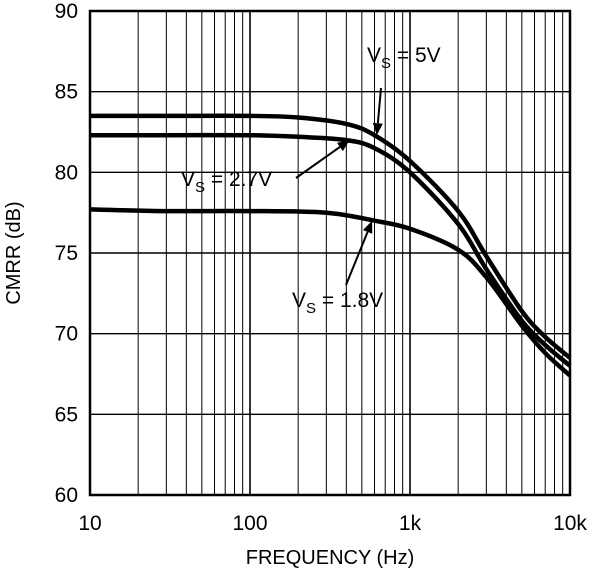  Describe the element at coordinates (66, 414) in the screenshot. I see `y-tick-label: 65` at that location.